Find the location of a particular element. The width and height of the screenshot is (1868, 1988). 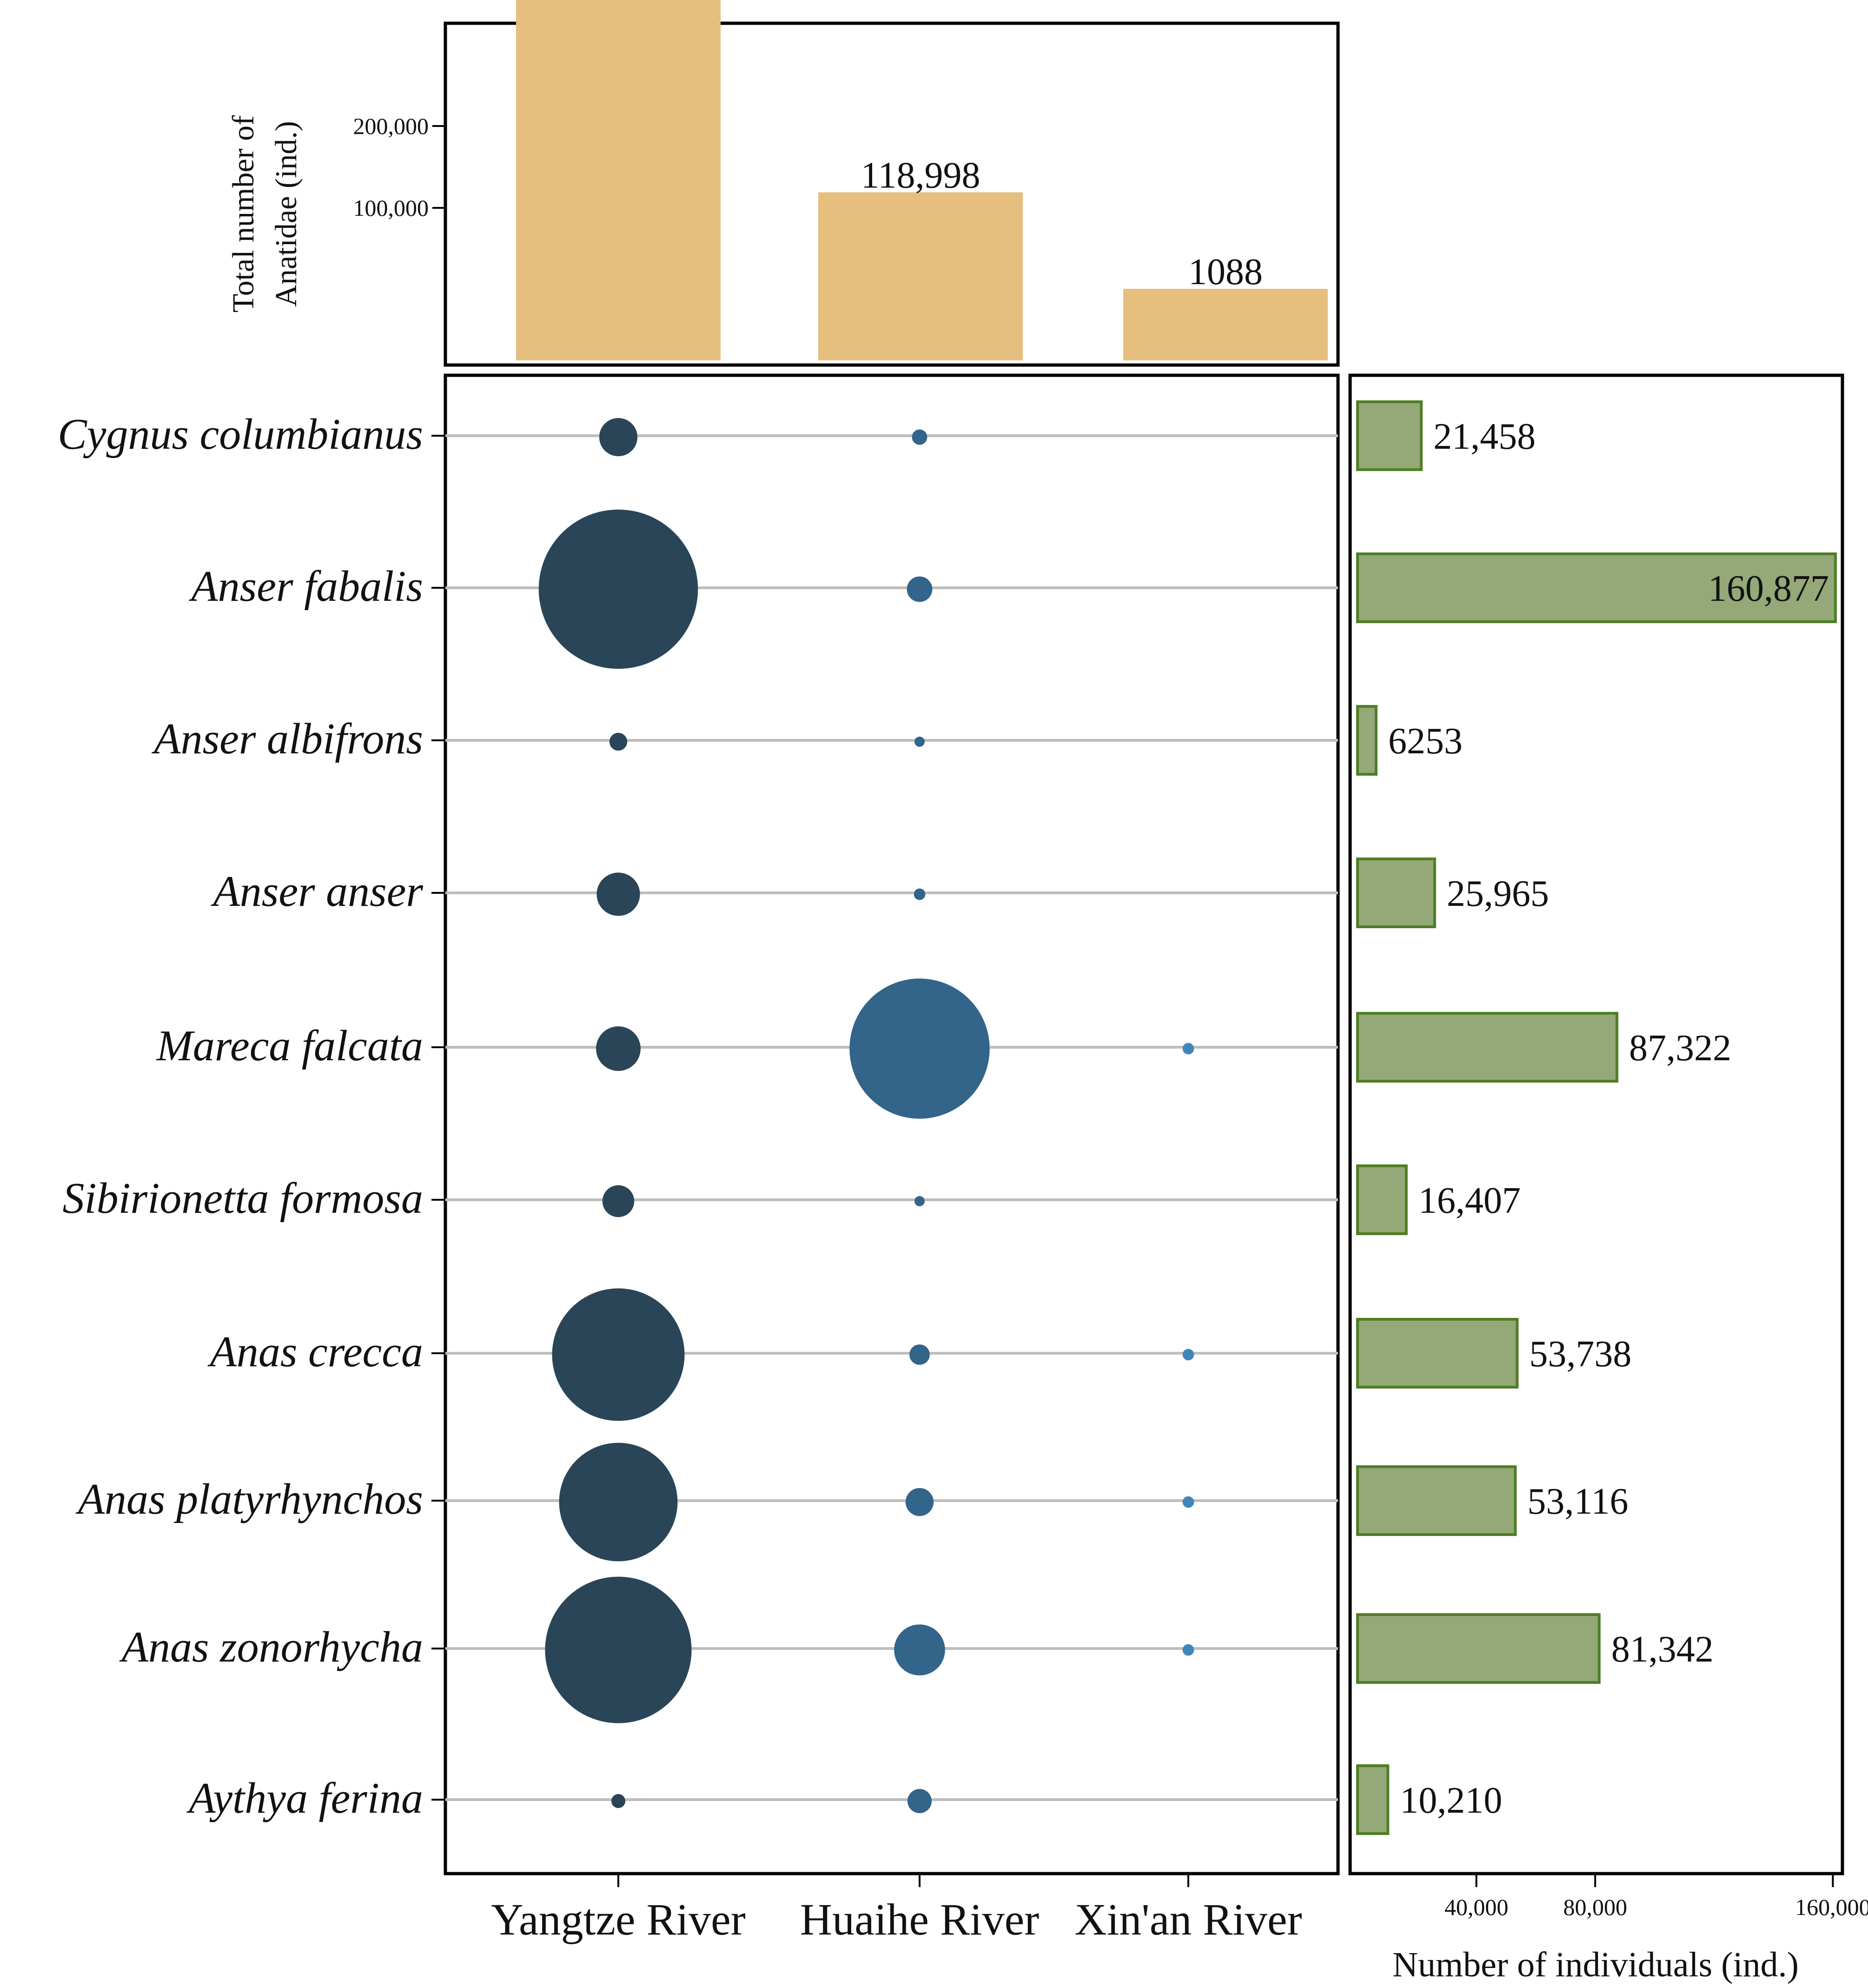

top-y-tick-label: 100,000 is located at coordinates (391, 208).